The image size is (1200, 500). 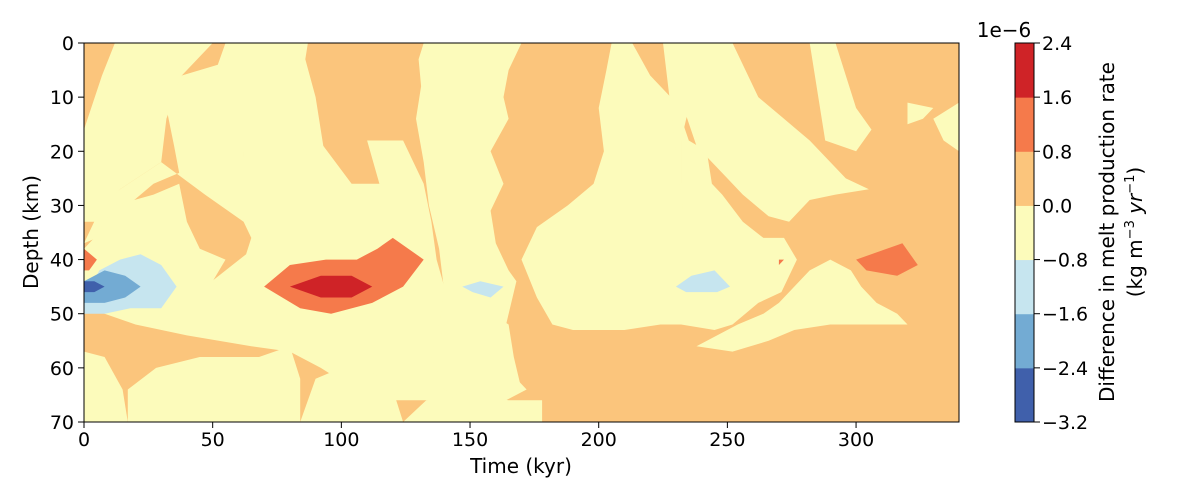 What do you see at coordinates (62, 261) in the screenshot?
I see `y-tick-label: 40` at bounding box center [62, 261].